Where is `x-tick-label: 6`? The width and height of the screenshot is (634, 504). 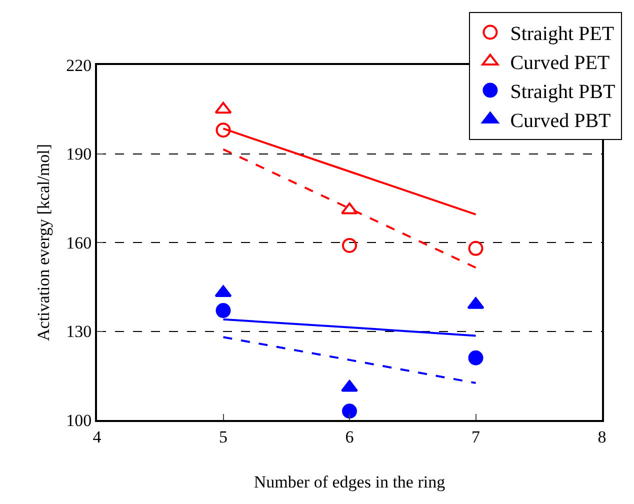
x-tick-label: 6 is located at coordinates (349, 436).